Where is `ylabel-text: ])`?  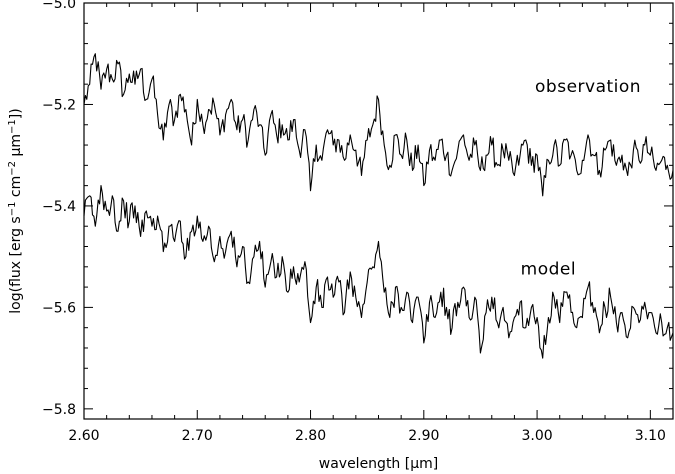
ylabel-text: ]) is located at coordinates (16, 113).